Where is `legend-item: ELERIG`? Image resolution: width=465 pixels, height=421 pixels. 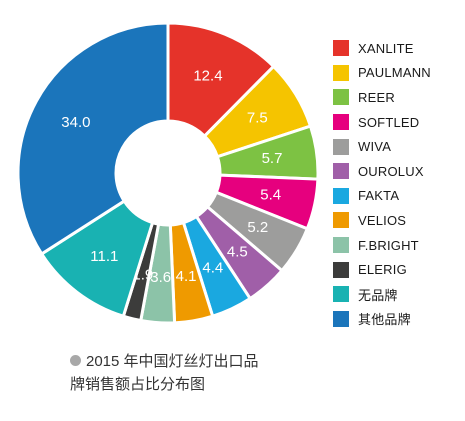
legend-item: ELERIG is located at coordinates (398, 269).